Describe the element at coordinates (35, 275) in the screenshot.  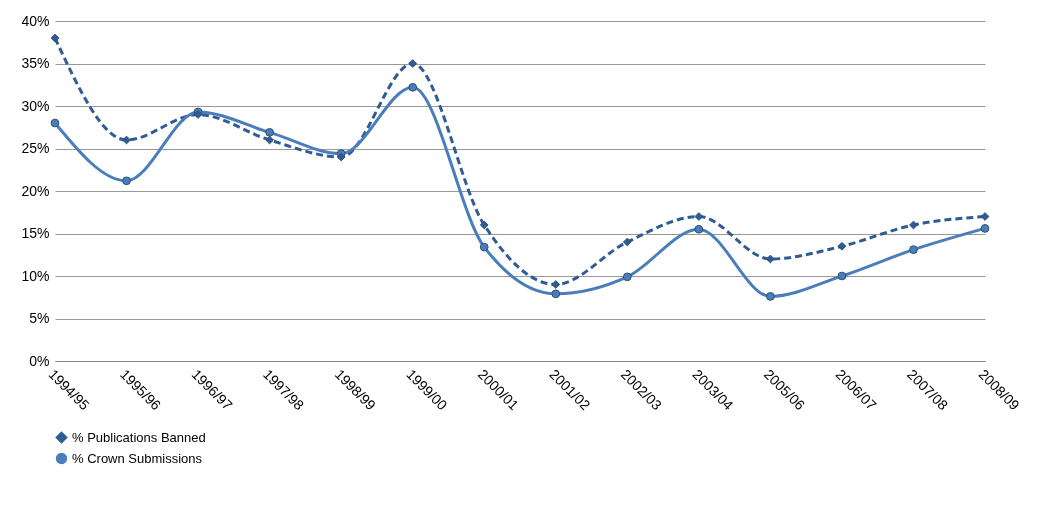
I see `y-tick-label: 10%` at that location.